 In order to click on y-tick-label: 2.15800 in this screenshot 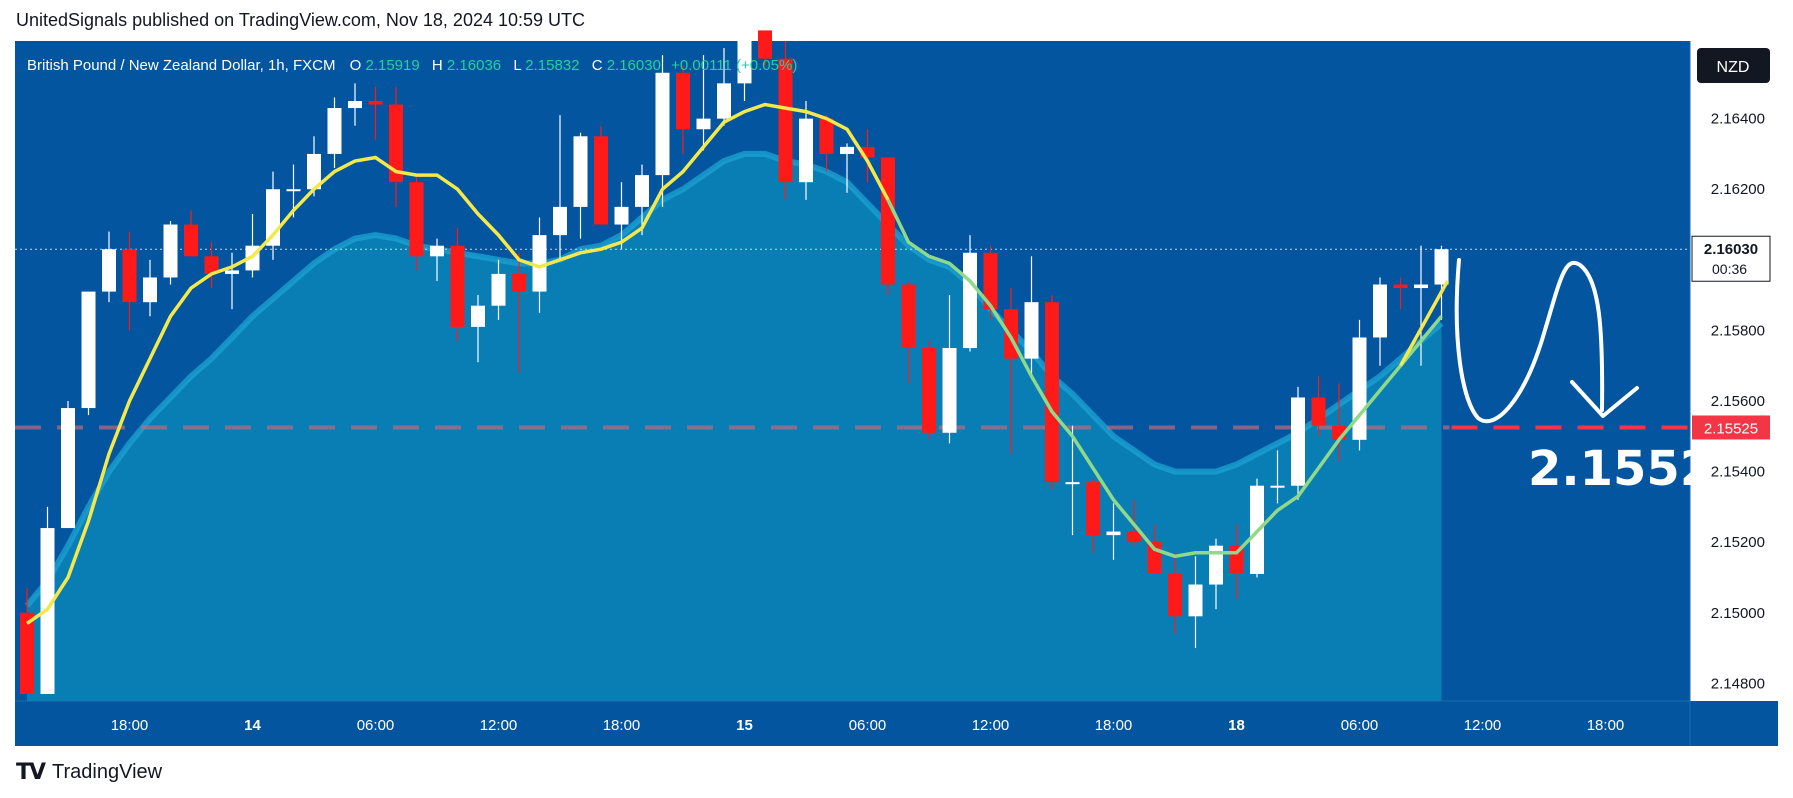, I will do `click(1738, 330)`.